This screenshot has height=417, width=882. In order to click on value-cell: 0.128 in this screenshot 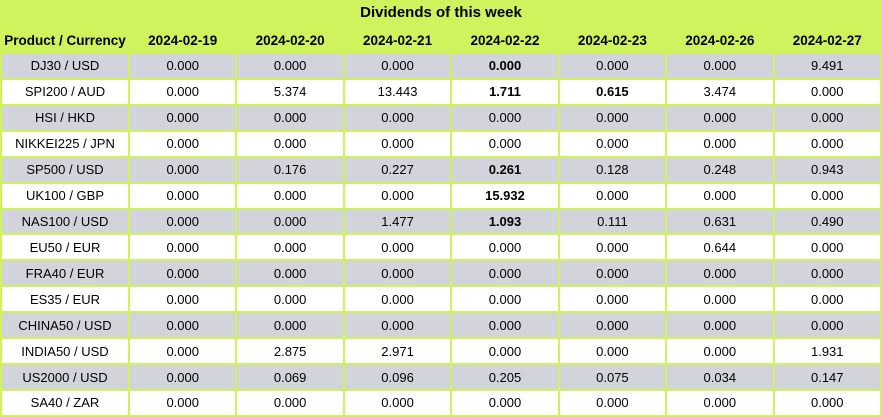, I will do `click(612, 169)`.